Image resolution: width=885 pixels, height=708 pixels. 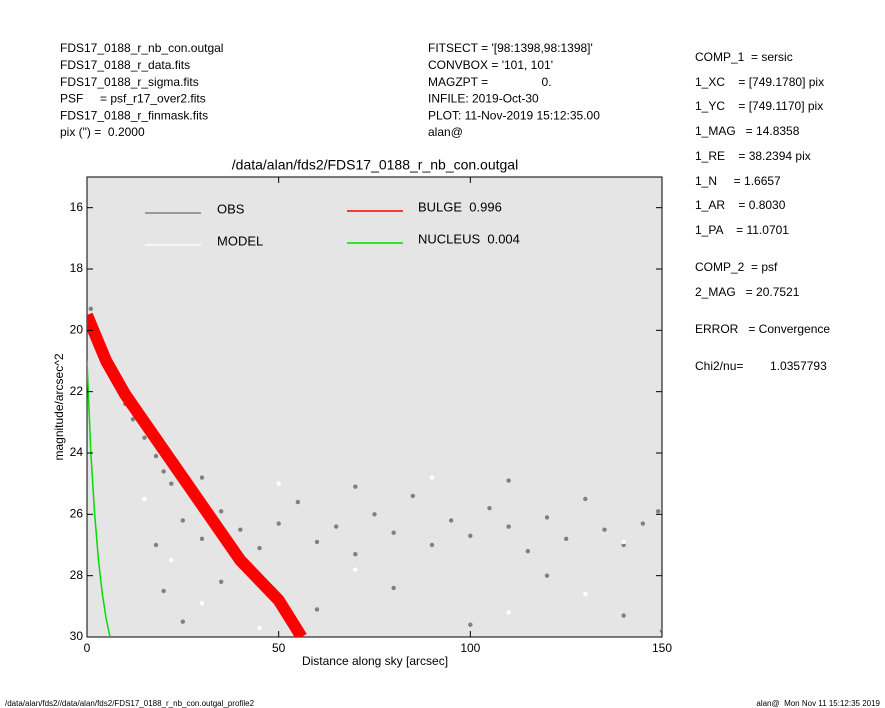 What do you see at coordinates (818, 703) in the screenshot?
I see `footer-right: alan@ Mon Nov 11 15:12:35 2019` at bounding box center [818, 703].